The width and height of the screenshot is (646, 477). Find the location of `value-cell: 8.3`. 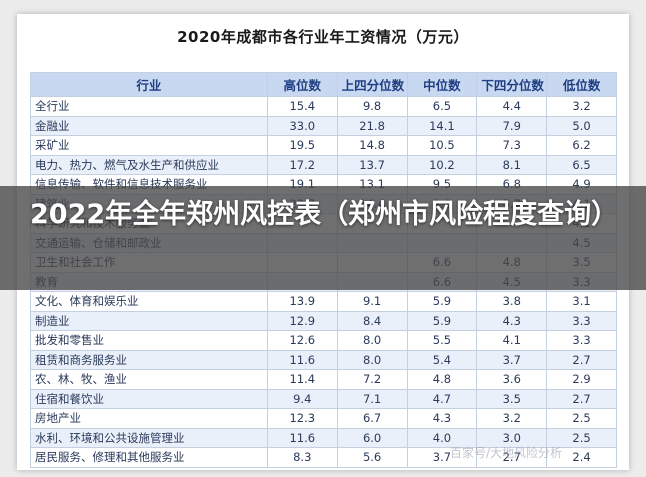

value-cell: 8.3 is located at coordinates (302, 457).